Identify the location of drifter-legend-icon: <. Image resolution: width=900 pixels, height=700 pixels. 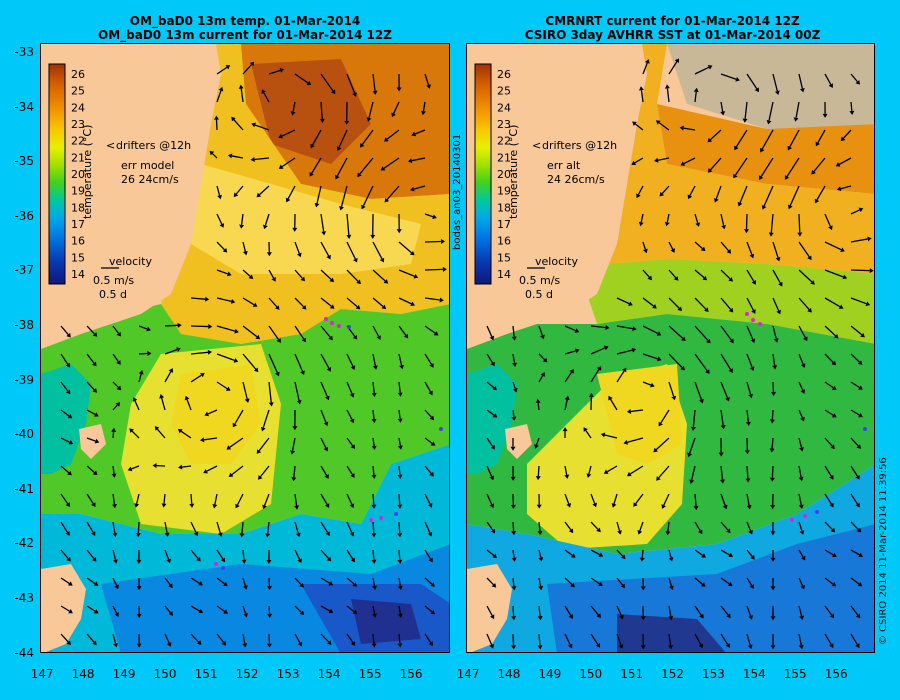
(110, 145).